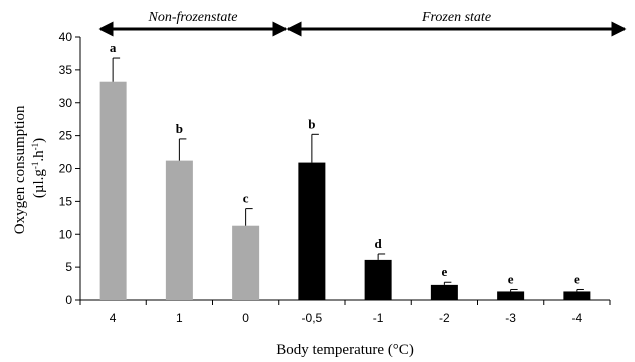 This screenshot has height=362, width=635. What do you see at coordinates (35, 147) in the screenshot?
I see `ylabel-part-3: -1` at bounding box center [35, 147].